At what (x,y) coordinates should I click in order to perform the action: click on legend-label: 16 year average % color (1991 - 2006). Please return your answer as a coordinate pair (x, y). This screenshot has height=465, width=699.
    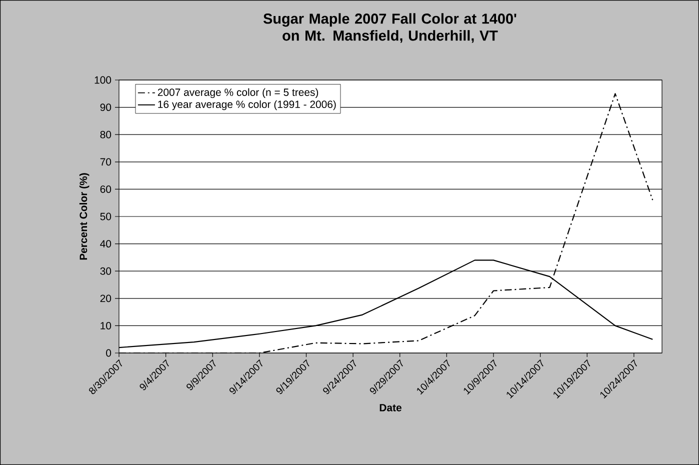
    Looking at the image, I should click on (247, 105).